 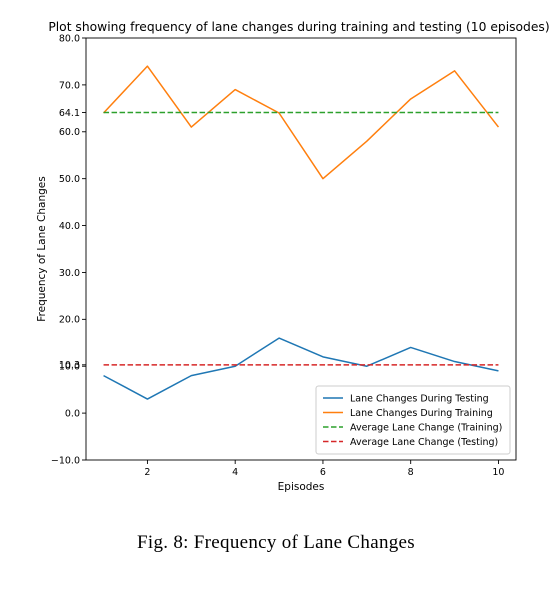 What do you see at coordinates (65, 460) in the screenshot?
I see `y-tick-label: −10.0` at bounding box center [65, 460].